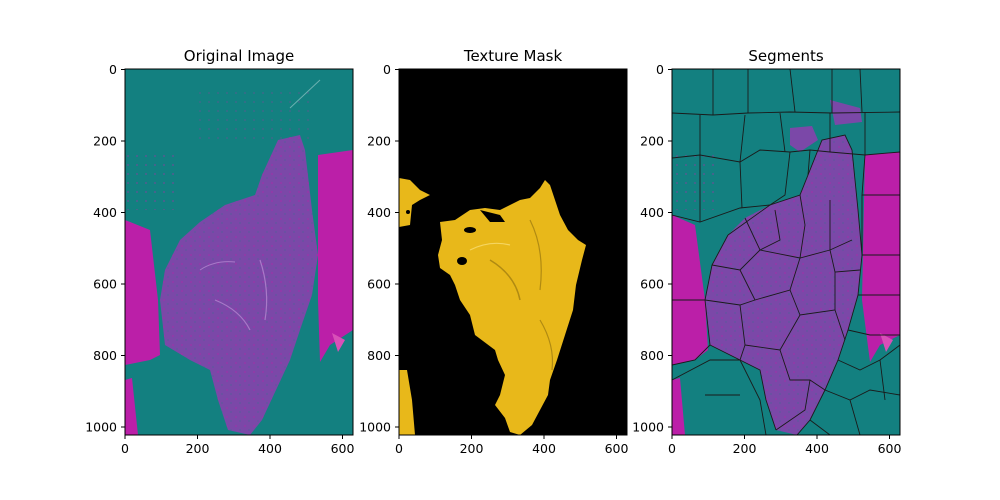  Describe the element at coordinates (786, 56) in the screenshot. I see `panel-segments-title: Segments` at that location.